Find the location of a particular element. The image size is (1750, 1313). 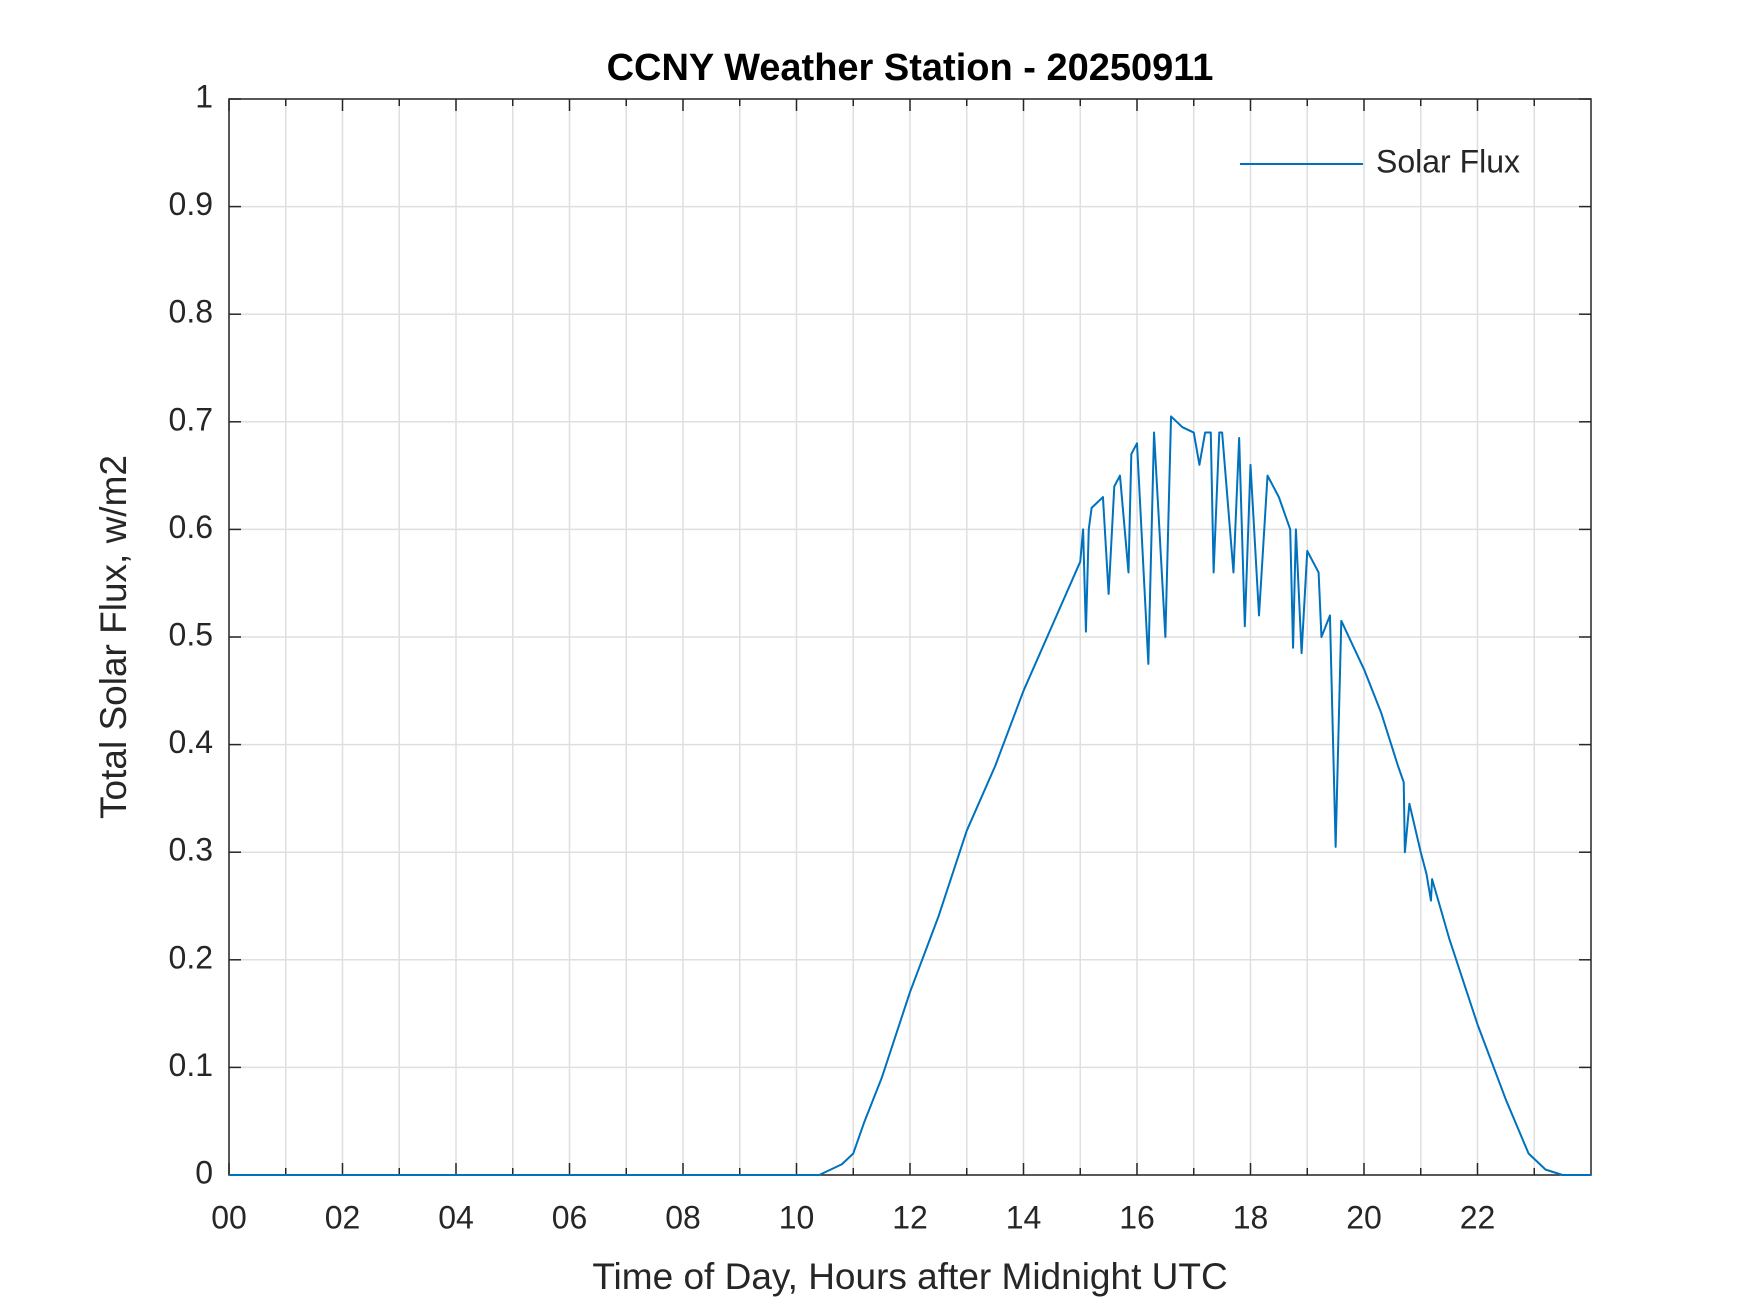

y-tick-label: 0.1 is located at coordinates (191, 1065).